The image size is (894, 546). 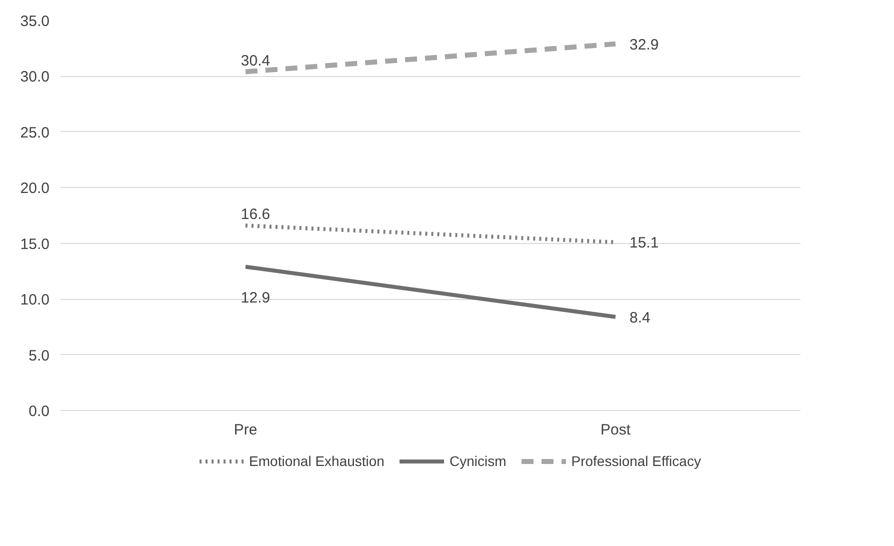 What do you see at coordinates (35, 21) in the screenshot?
I see `y-tick-label: 35.0` at bounding box center [35, 21].